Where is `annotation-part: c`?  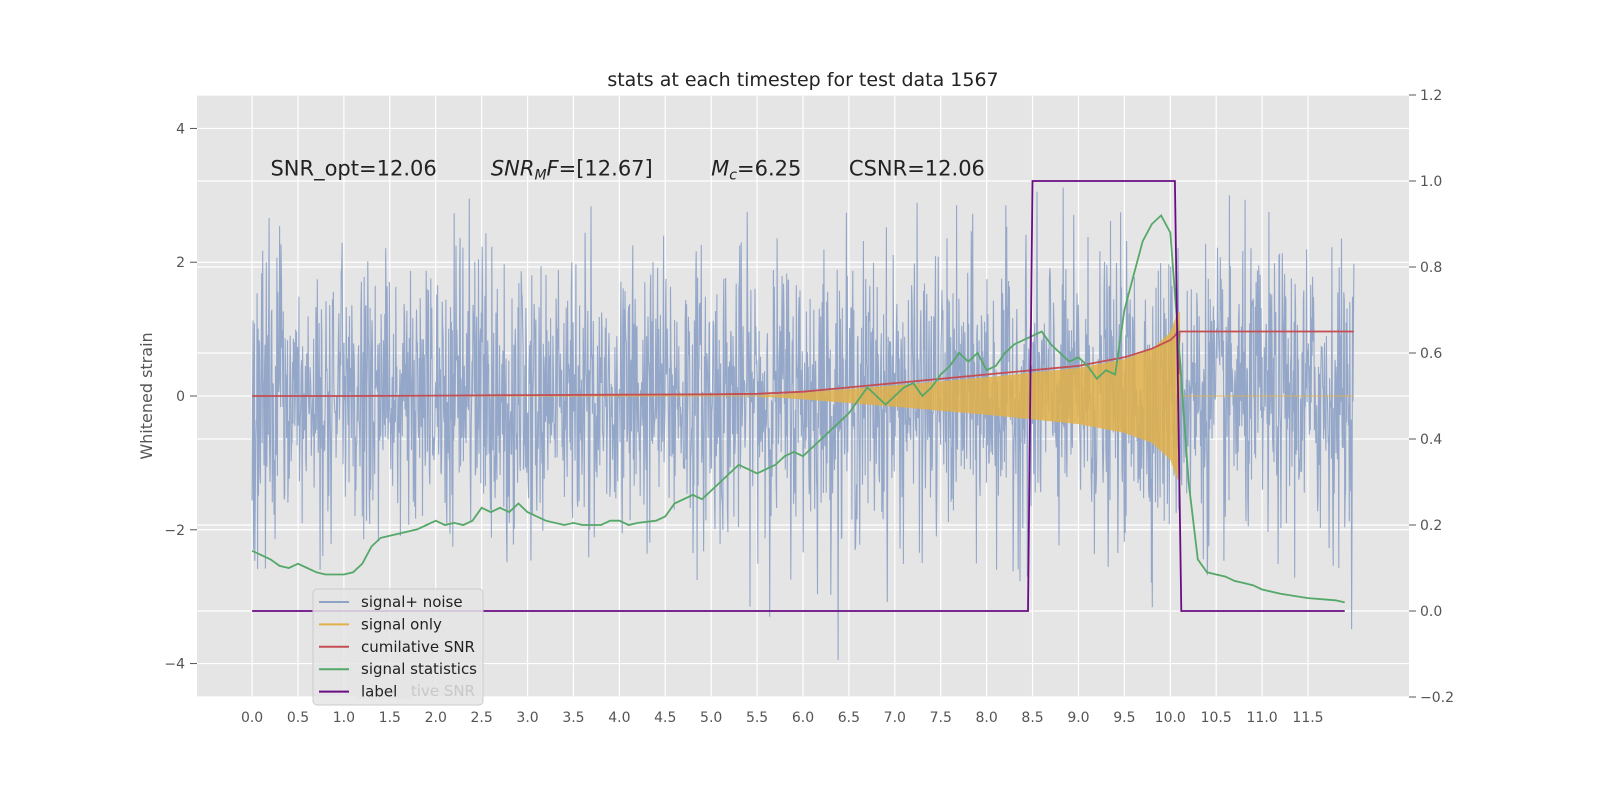
annotation-part: c is located at coordinates (733, 175).